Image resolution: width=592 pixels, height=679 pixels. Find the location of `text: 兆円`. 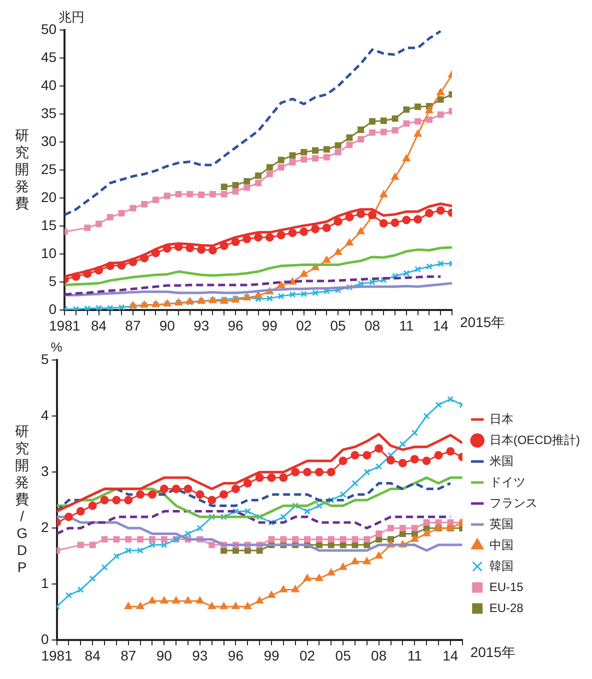

text: 兆円 is located at coordinates (71, 17).